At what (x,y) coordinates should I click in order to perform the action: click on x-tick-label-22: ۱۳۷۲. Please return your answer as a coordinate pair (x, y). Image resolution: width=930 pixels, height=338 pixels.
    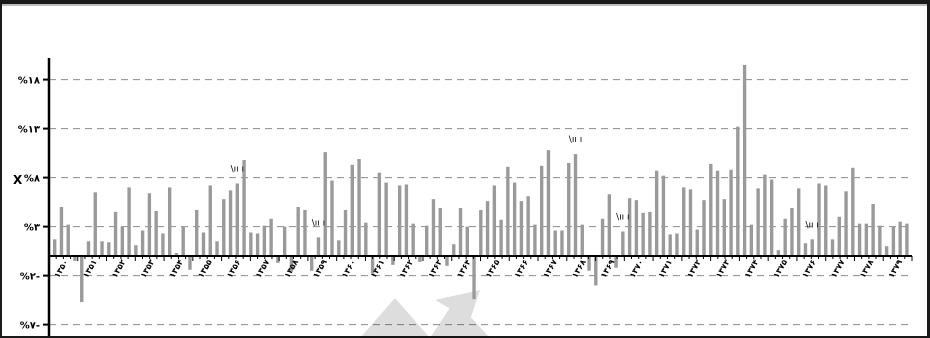
    Looking at the image, I should click on (694, 269).